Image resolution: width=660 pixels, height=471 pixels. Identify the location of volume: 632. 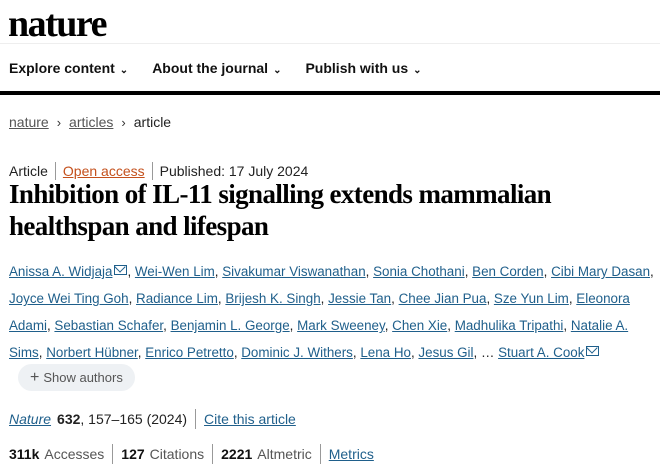
(69, 419).